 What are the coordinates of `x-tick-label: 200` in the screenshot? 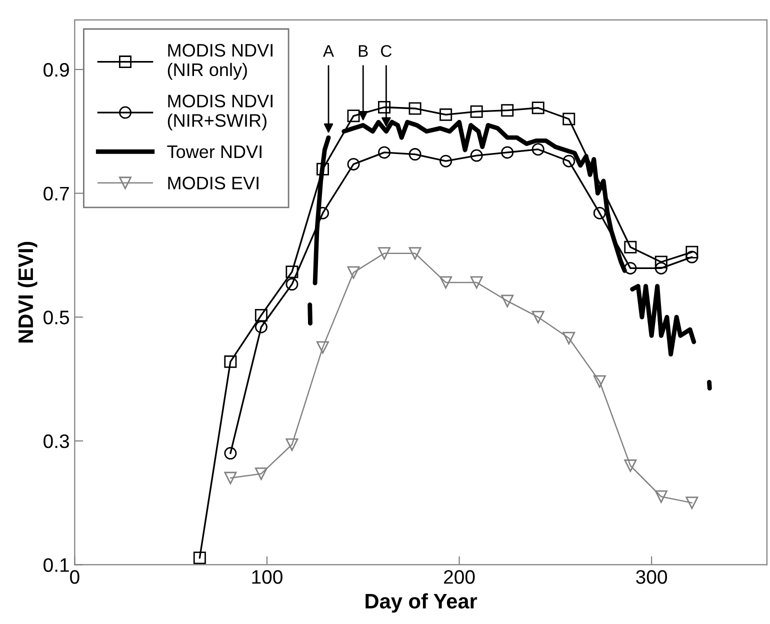 It's located at (459, 577).